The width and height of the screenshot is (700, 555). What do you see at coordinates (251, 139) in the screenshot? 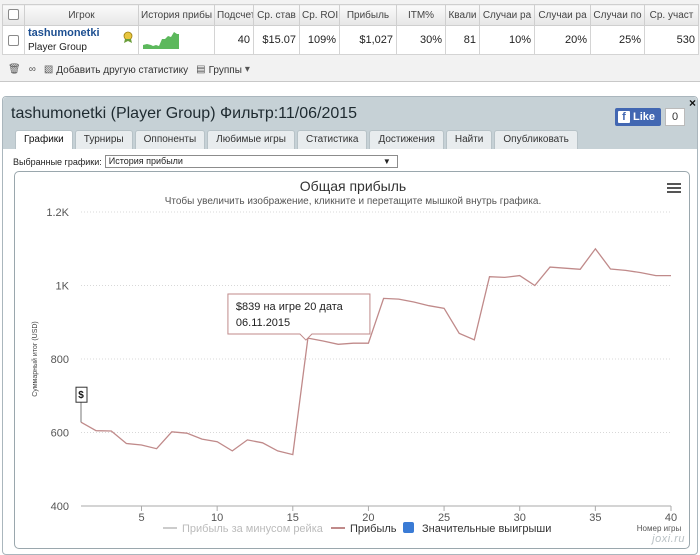
I see `tab-favorite-games: Любимые игры` at bounding box center [251, 139].